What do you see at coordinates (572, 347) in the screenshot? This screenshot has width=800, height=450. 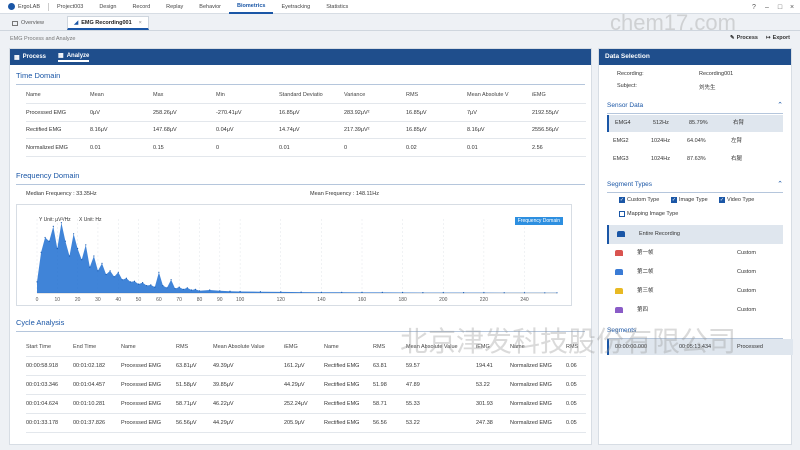 I see `column-header: RMS` at bounding box center [572, 347].